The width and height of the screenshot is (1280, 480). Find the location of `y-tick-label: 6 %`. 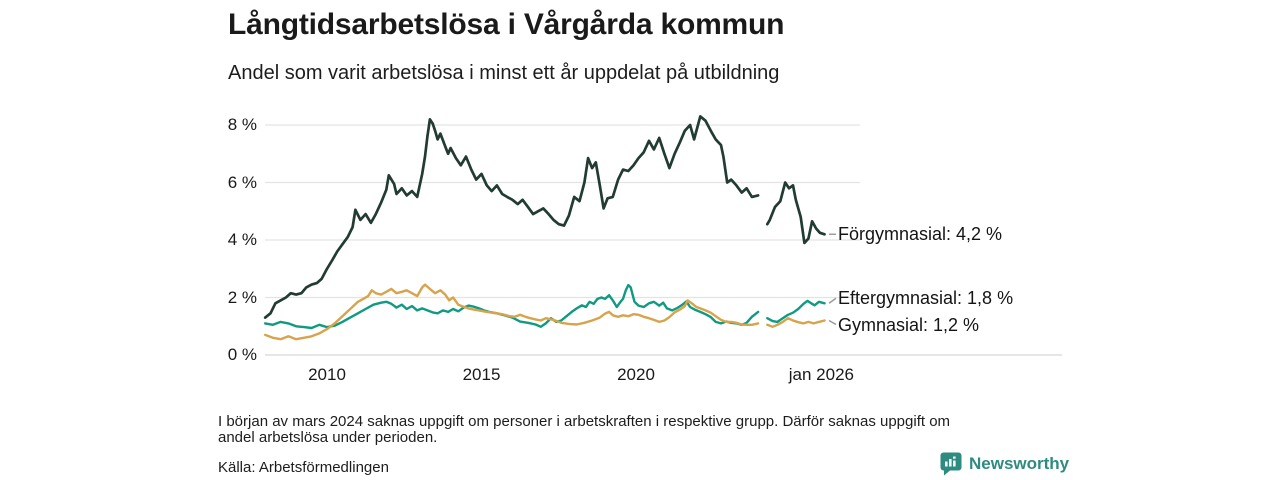

y-tick-label: 6 % is located at coordinates (242, 182).